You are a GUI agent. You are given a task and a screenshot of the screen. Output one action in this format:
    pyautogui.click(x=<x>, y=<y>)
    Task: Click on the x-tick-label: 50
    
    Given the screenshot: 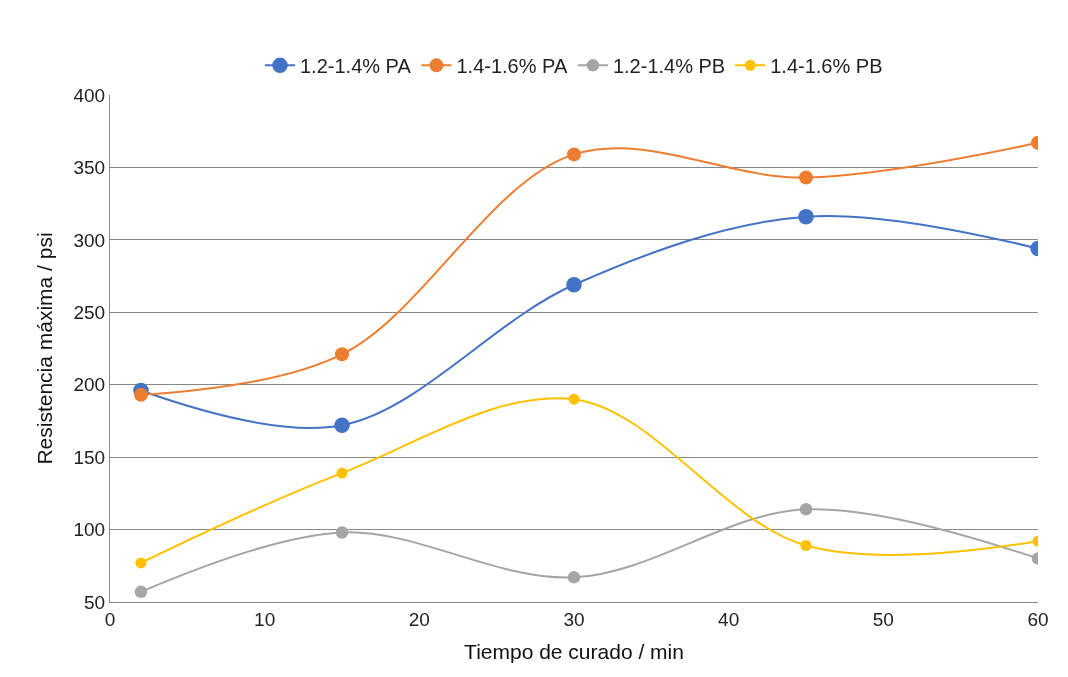 What is the action you would take?
    pyautogui.click(x=883, y=619)
    